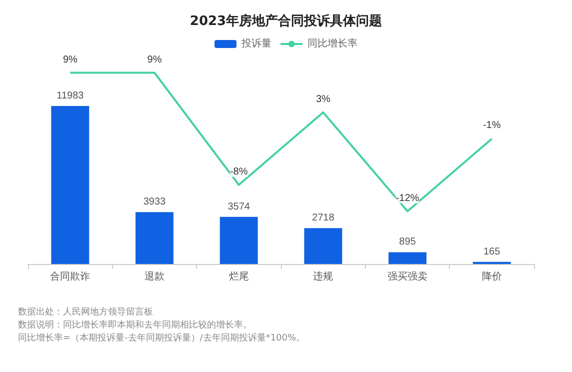 Image resolution: width=572 pixels, height=372 pixels. Describe the element at coordinates (323, 276) in the screenshot. I see `x-tick-label: 违规` at that location.